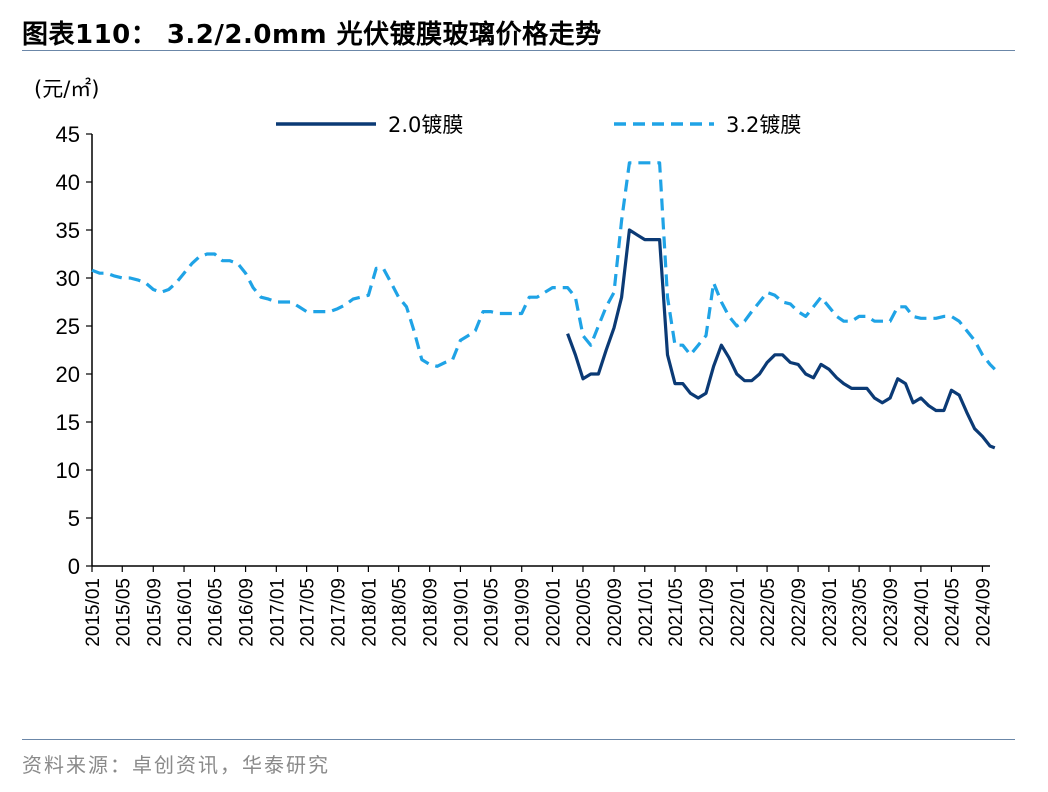 The height and width of the screenshot is (792, 1048). Describe the element at coordinates (308, 612) in the screenshot. I see `x-tick-label: 2017/05` at that location.